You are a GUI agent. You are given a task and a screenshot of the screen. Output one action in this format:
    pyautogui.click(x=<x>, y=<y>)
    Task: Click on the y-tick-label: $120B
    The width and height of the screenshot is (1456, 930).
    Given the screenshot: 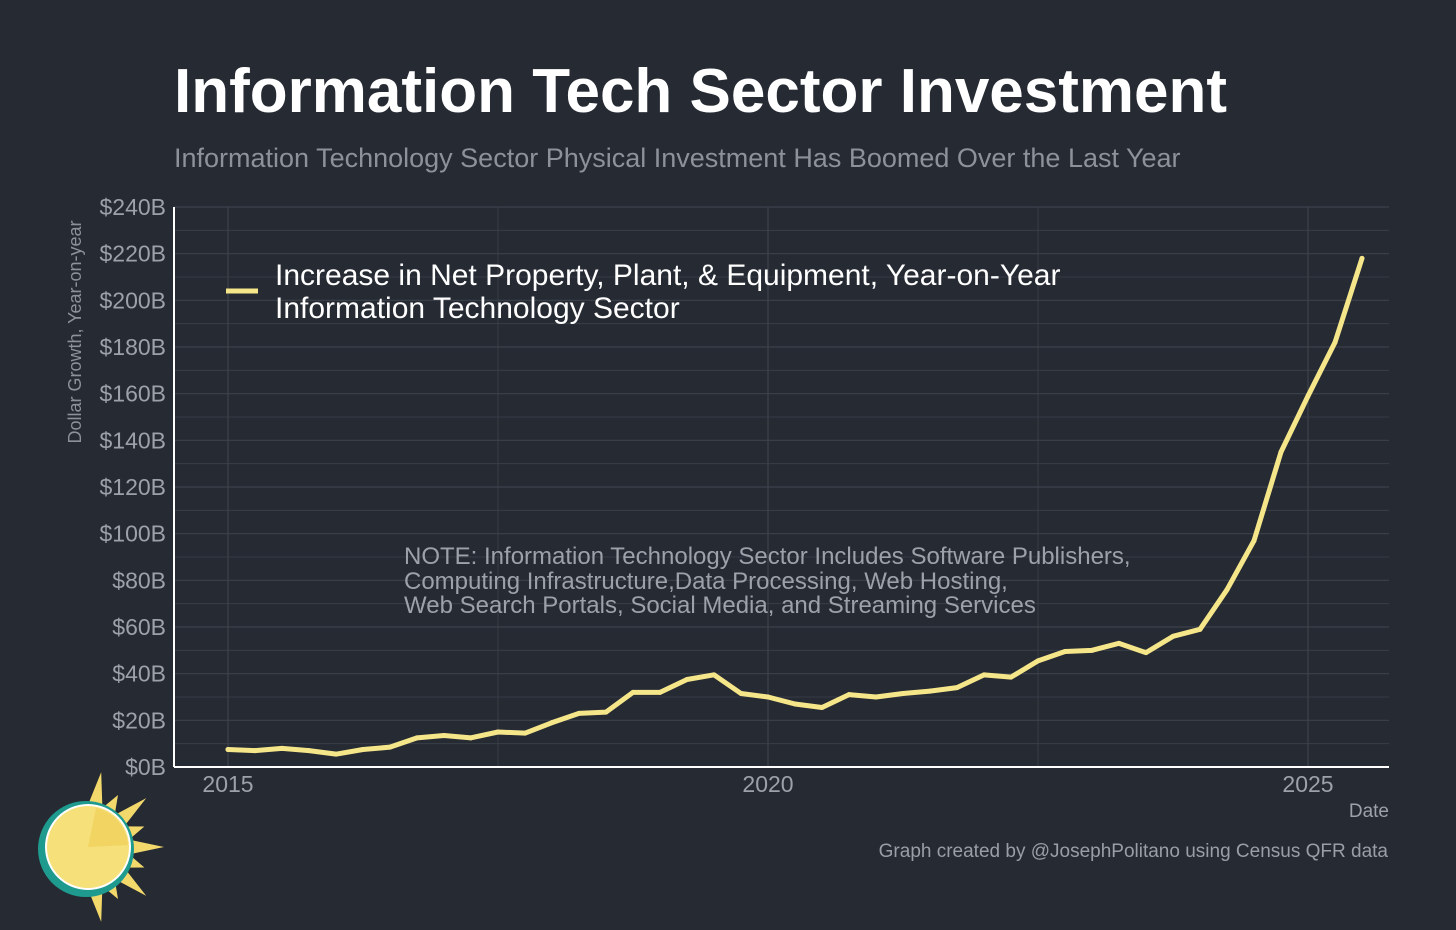 What is the action you would take?
    pyautogui.click(x=132, y=487)
    